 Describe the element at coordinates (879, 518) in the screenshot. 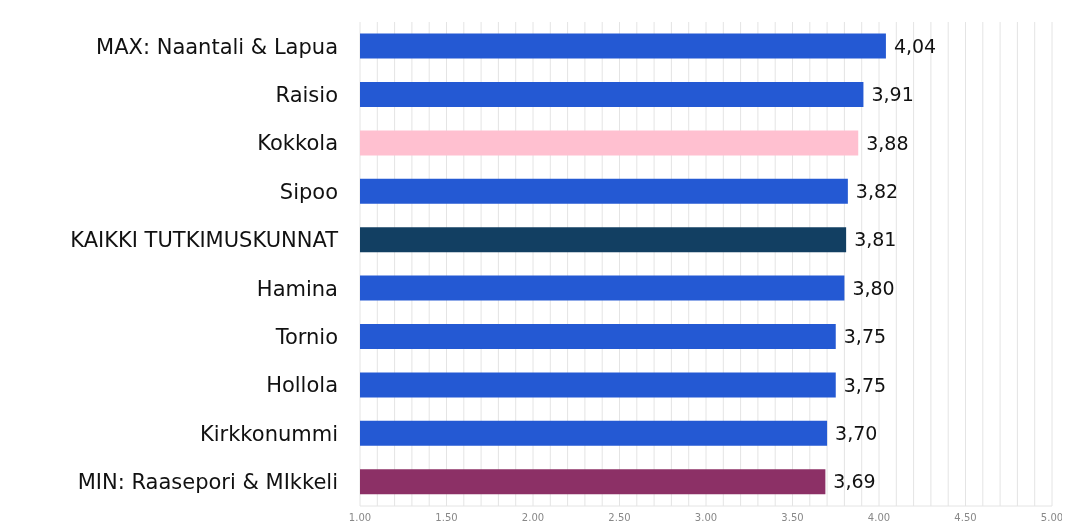

I see `x-tick-label: 4.00` at that location.